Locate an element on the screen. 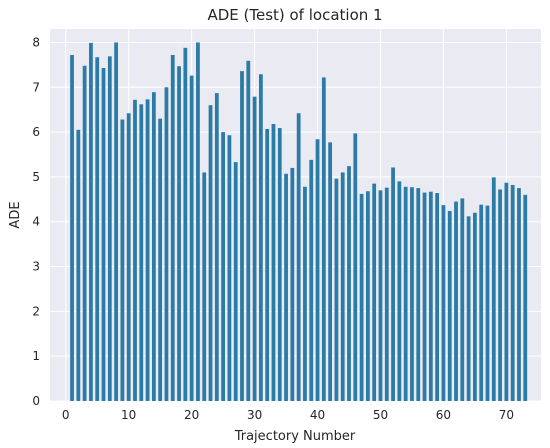  y-tick-label: 0 is located at coordinates (36, 401).